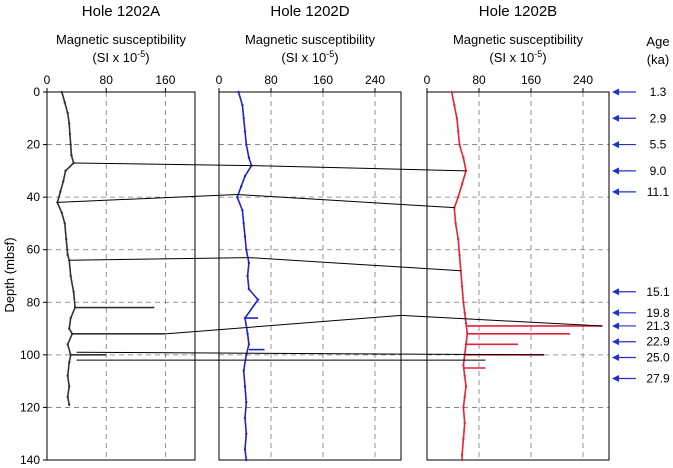 This screenshot has height=468, width=673. What do you see at coordinates (310, 39) in the screenshot?
I see `x-axis-title-line1: Magnetic susceptibility` at bounding box center [310, 39].